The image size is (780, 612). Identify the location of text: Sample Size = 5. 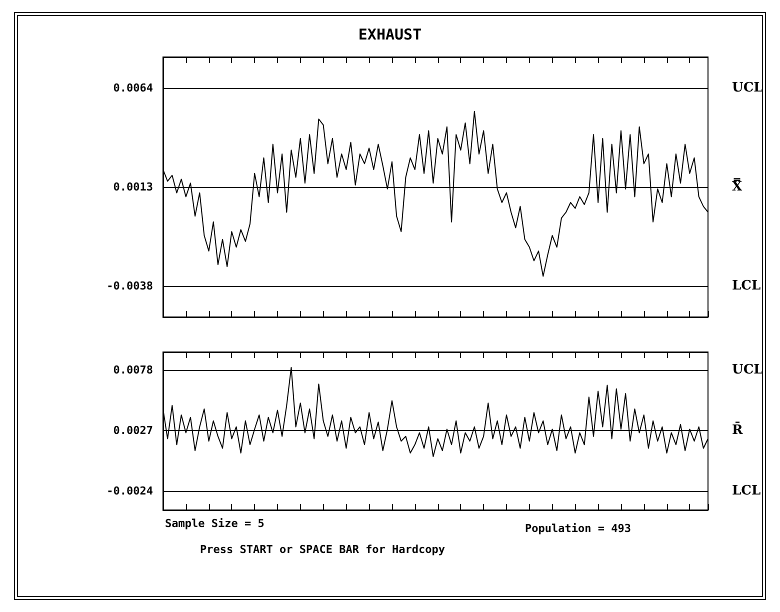
(214, 523).